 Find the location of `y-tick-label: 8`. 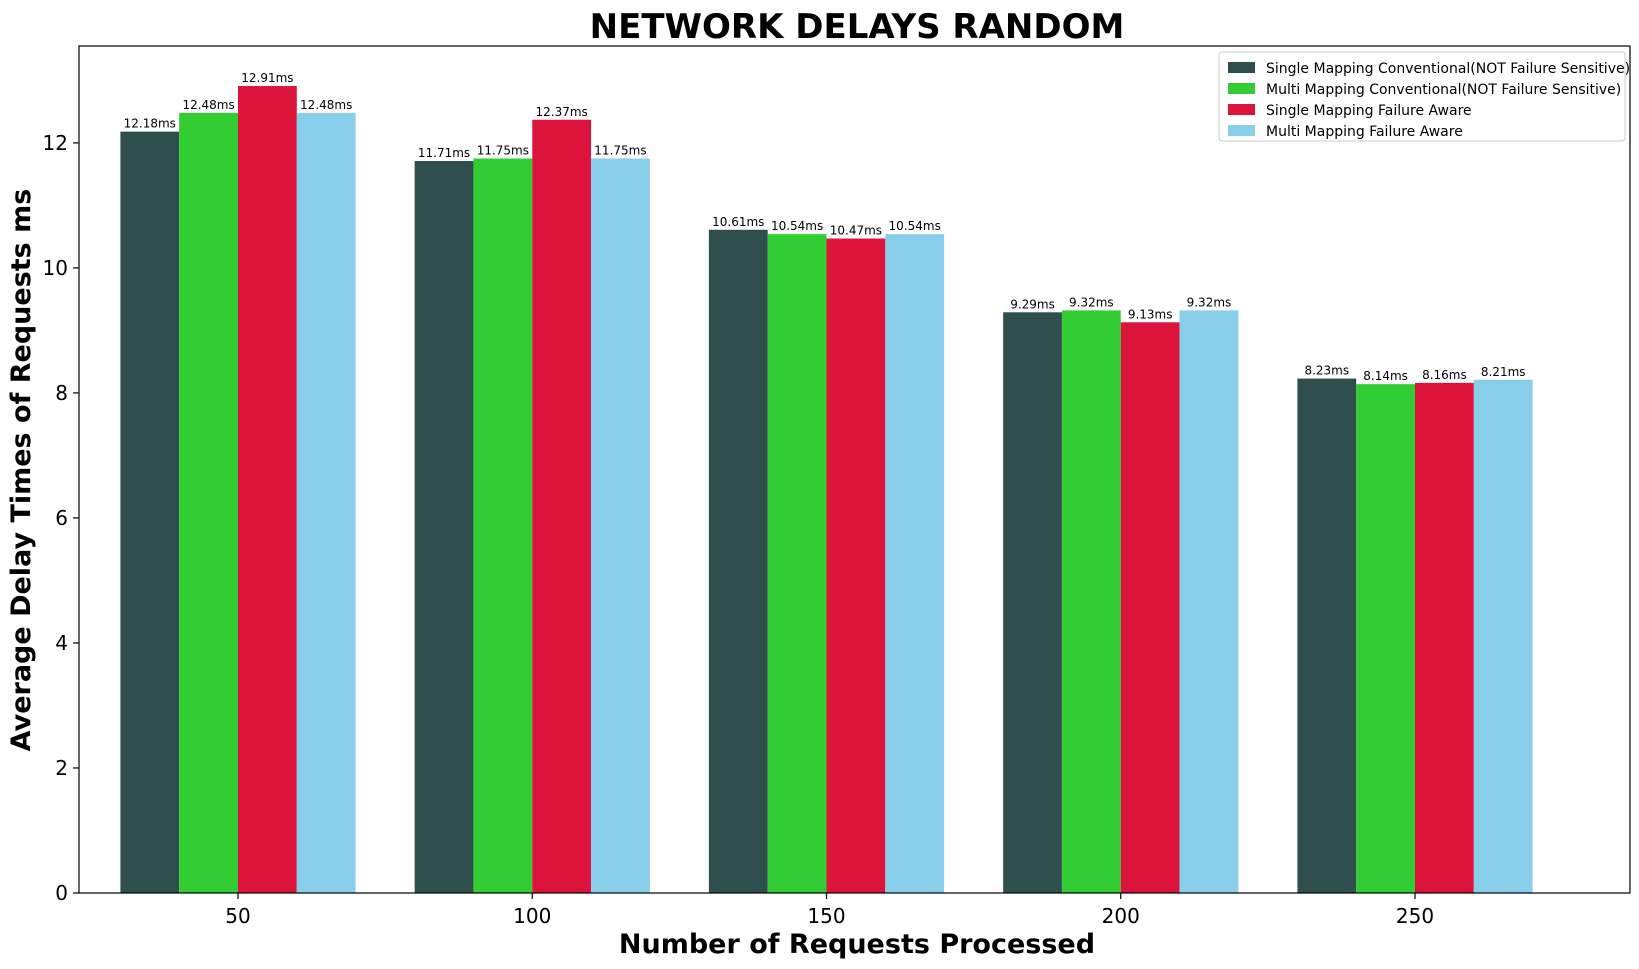

y-tick-label: 8 is located at coordinates (61, 393).